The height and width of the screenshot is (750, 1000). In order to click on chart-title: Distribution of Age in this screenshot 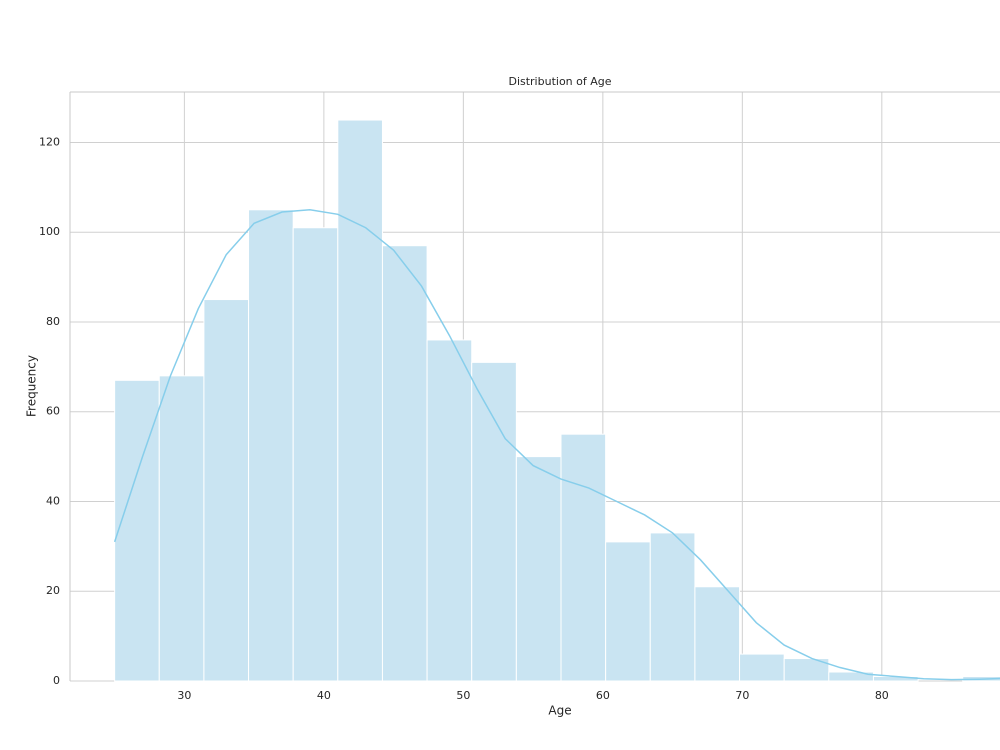, I will do `click(559, 81)`.